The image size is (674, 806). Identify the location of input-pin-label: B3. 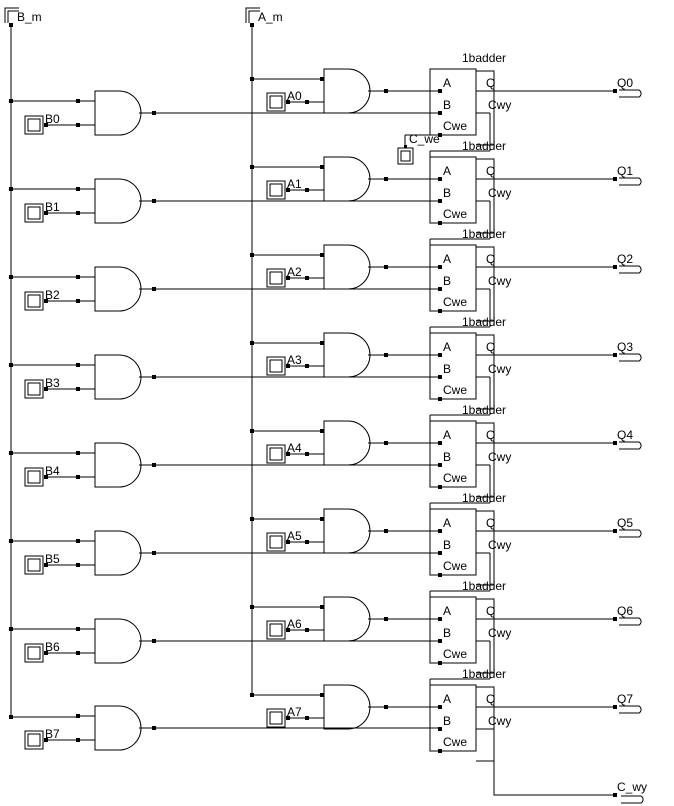
(52, 383).